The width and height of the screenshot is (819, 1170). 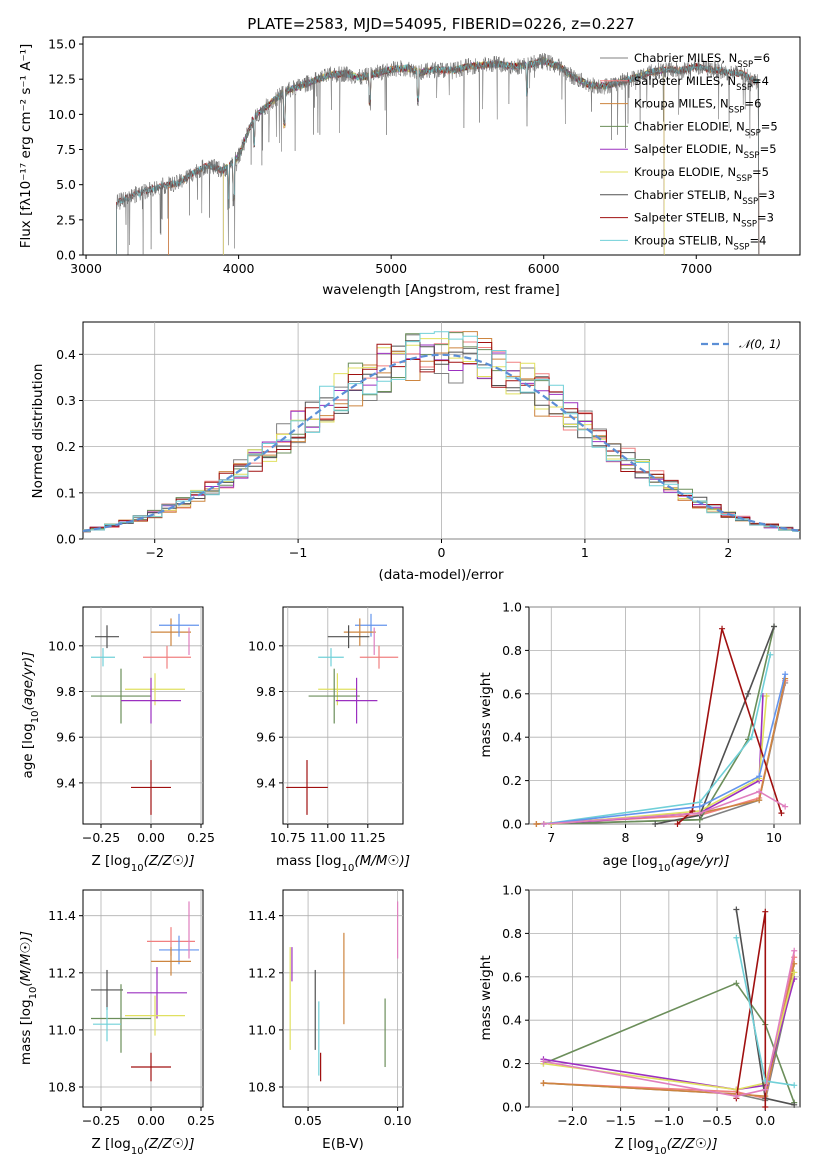 I want to click on spectrum-lines, so click(x=438, y=154).